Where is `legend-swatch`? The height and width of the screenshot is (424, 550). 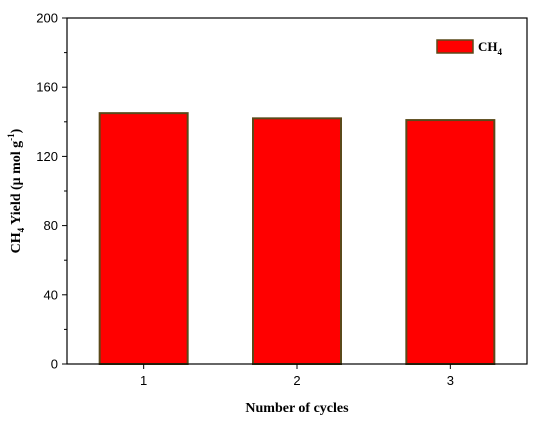
legend-swatch is located at coordinates (455, 46).